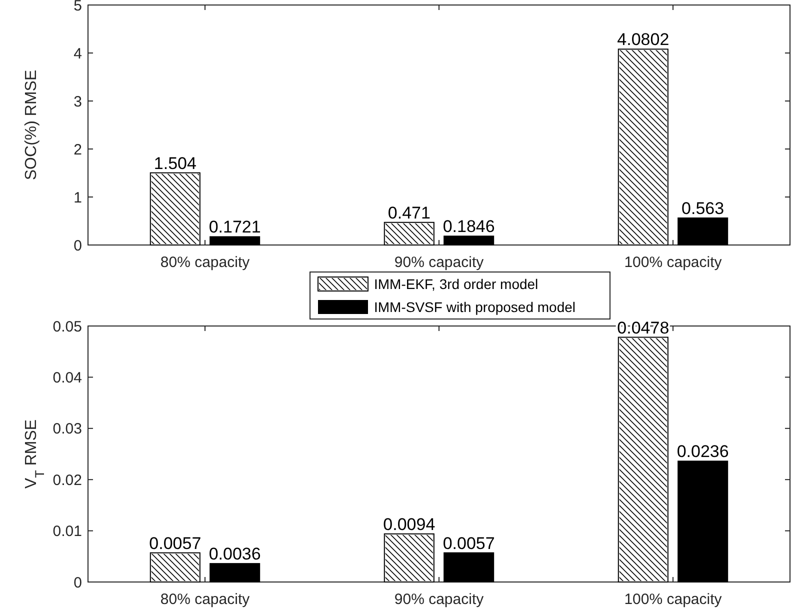 The image size is (801, 611). I want to click on y-tick-label: 0.01, so click(67, 531).